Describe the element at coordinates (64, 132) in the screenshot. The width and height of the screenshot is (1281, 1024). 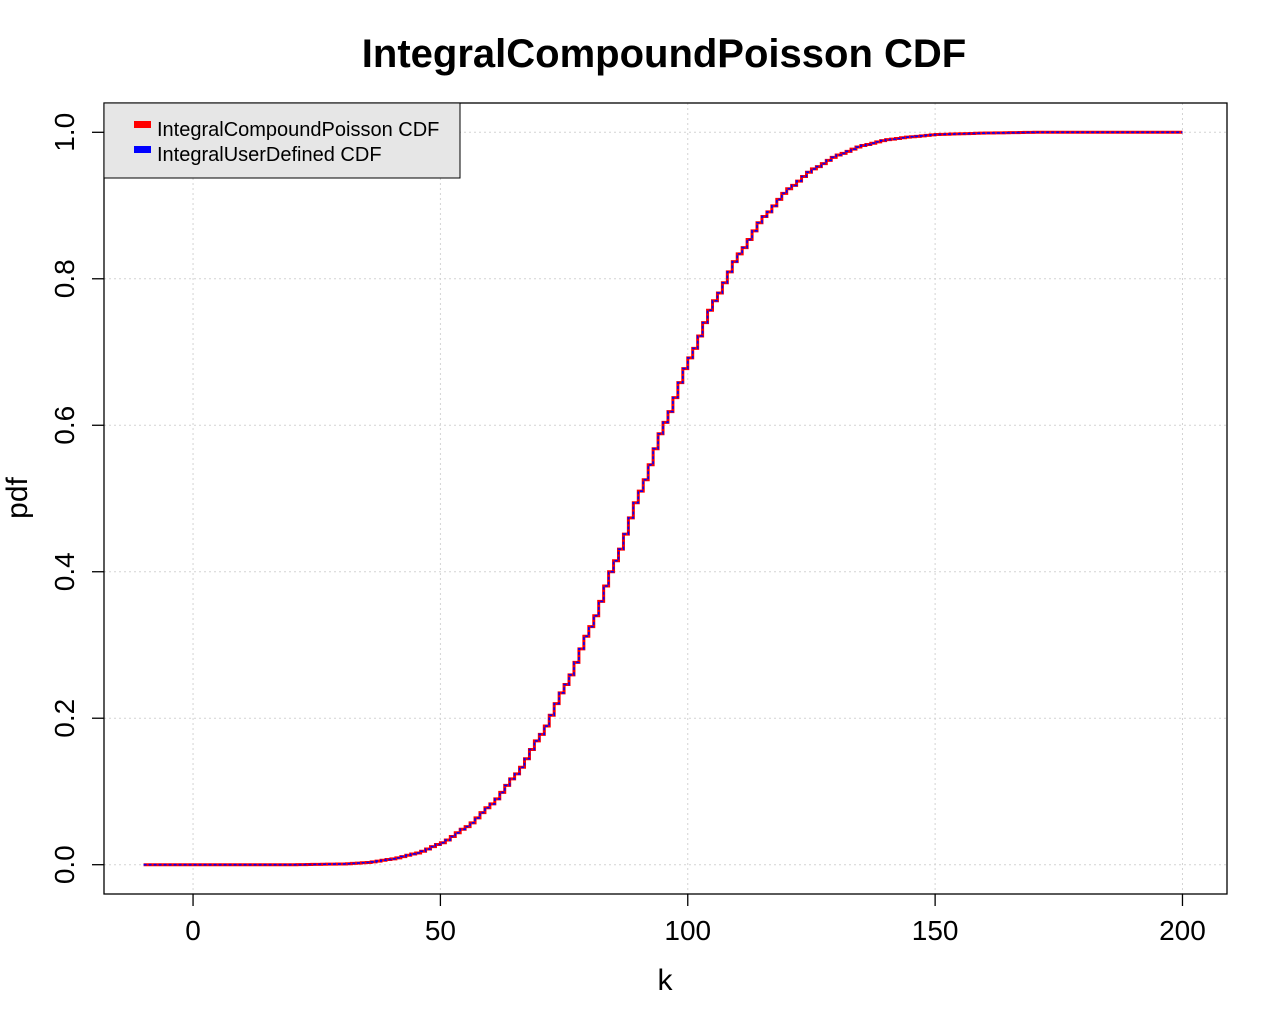
I see `y-tick-label-5: 1.0` at that location.